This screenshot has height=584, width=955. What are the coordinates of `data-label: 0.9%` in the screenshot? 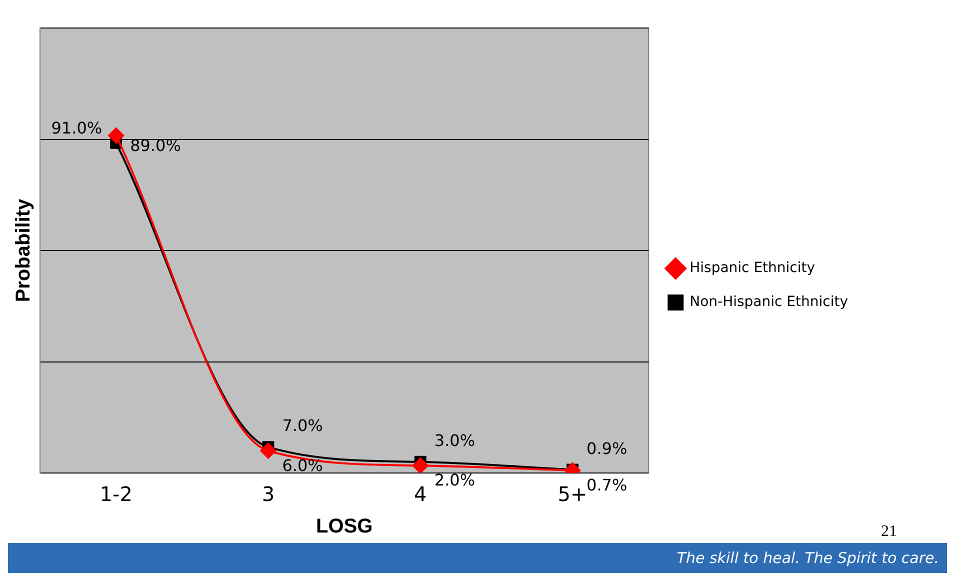 It's located at (607, 448).